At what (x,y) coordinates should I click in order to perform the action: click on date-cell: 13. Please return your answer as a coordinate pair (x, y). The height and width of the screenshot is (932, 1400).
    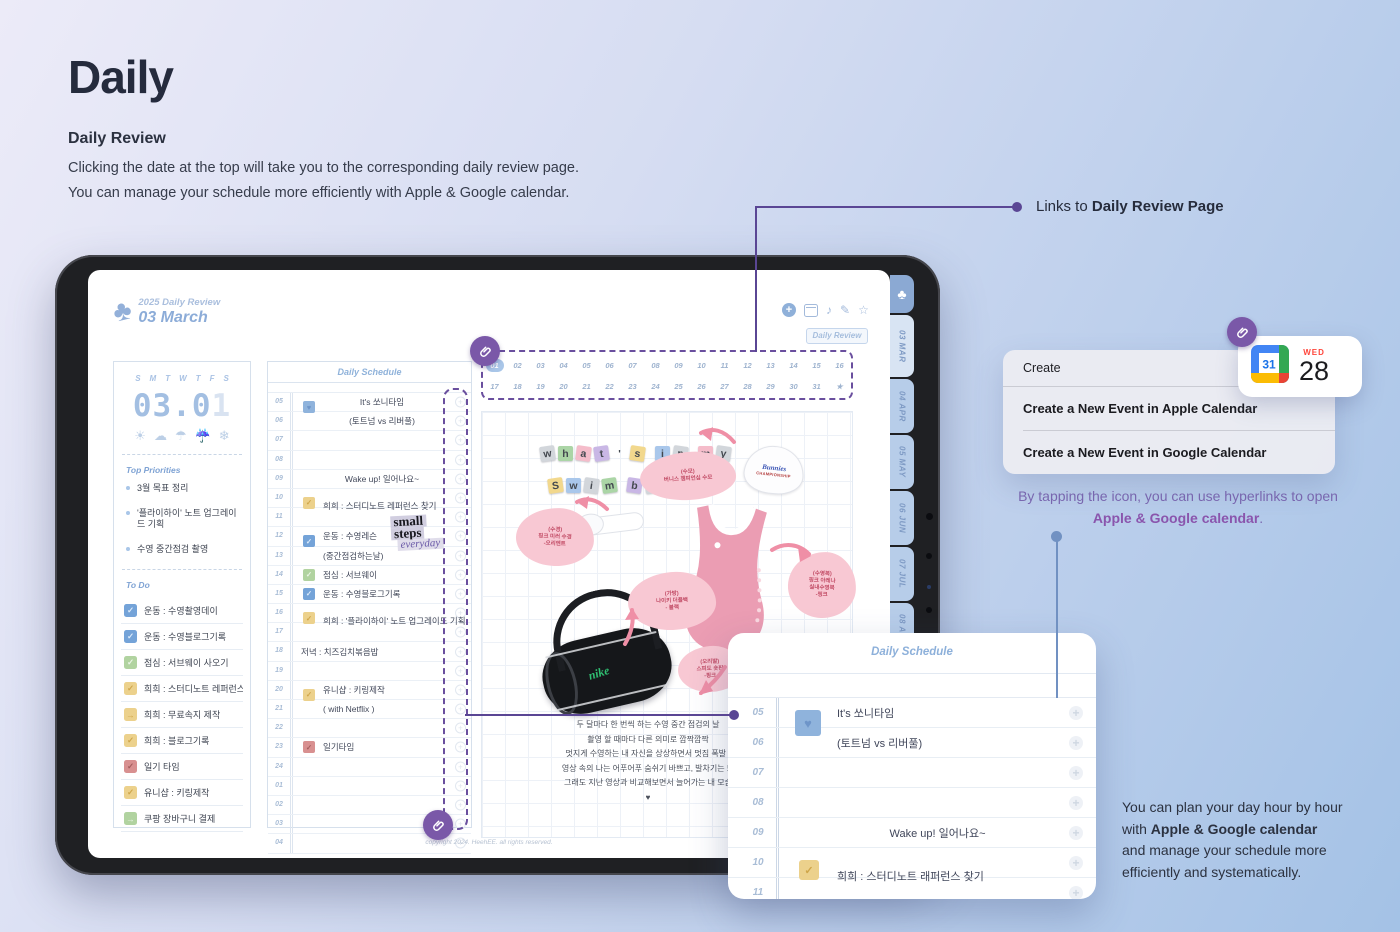
    Looking at the image, I should click on (770, 365).